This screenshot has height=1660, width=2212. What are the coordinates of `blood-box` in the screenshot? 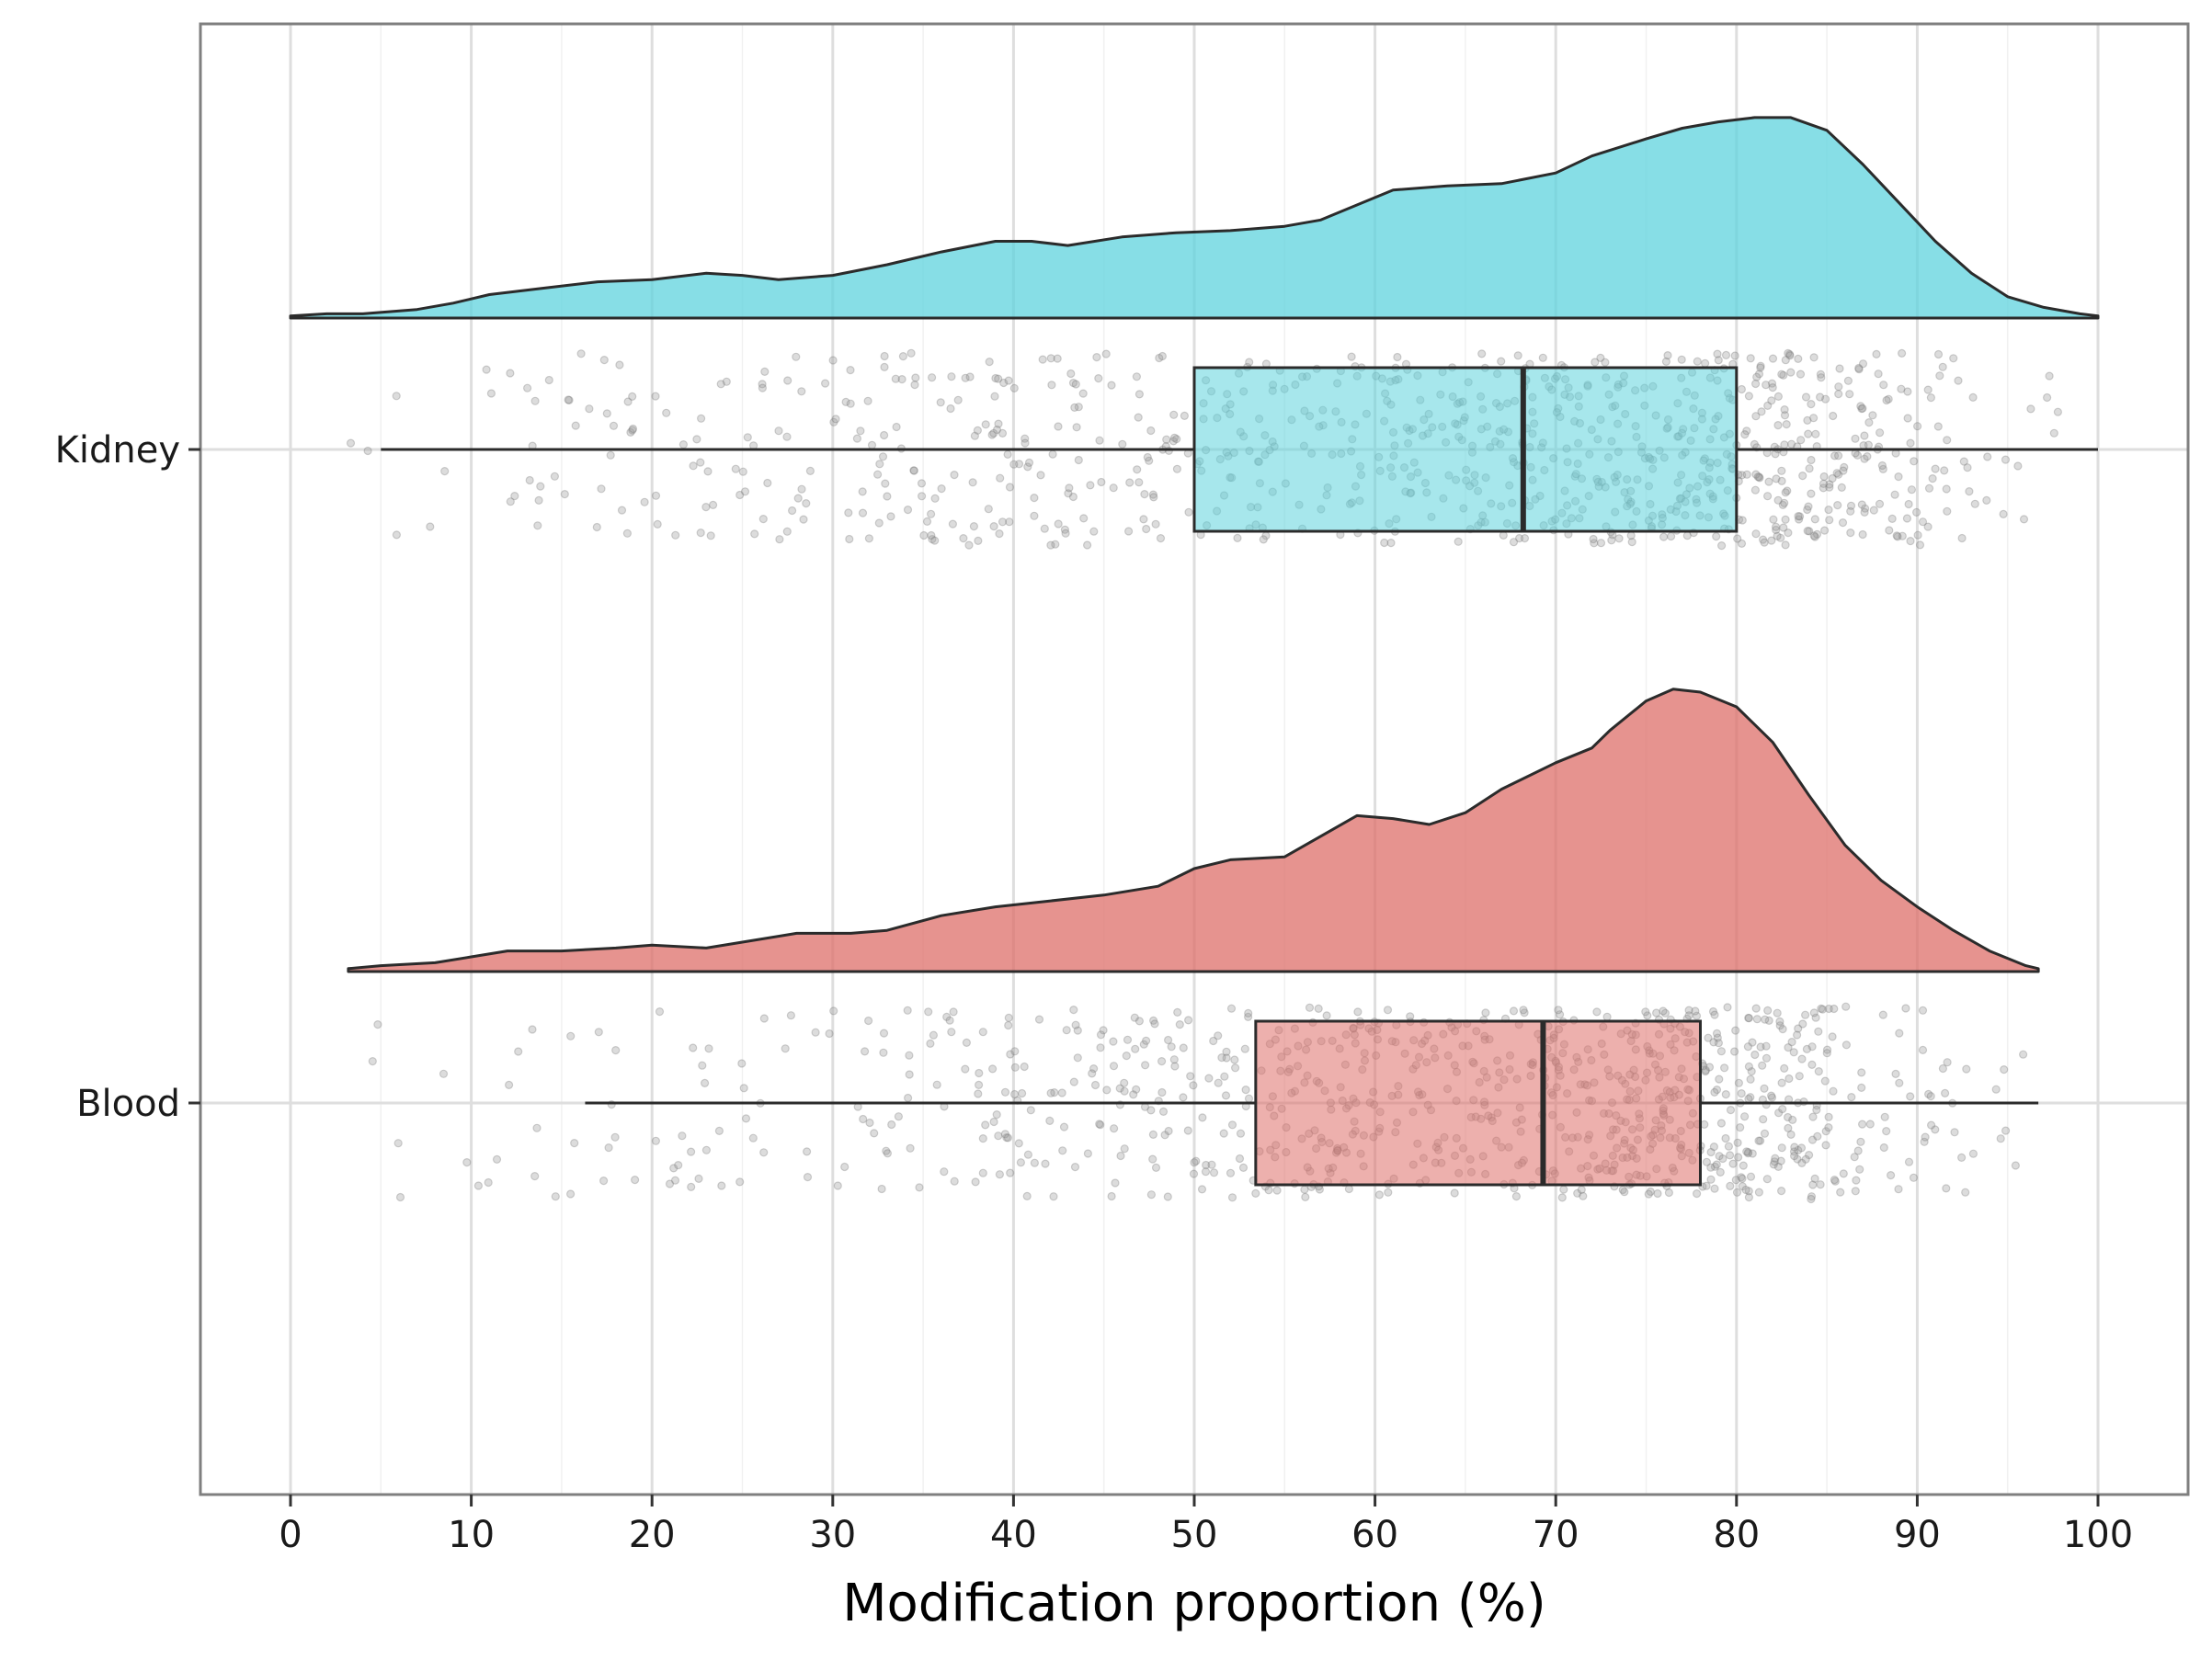 It's located at (1478, 1103).